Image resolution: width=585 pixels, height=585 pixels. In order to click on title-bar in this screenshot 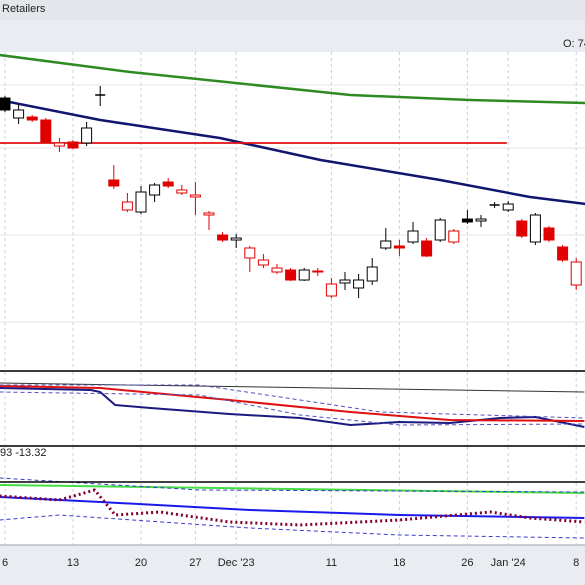, I will do `click(292, 10)`.